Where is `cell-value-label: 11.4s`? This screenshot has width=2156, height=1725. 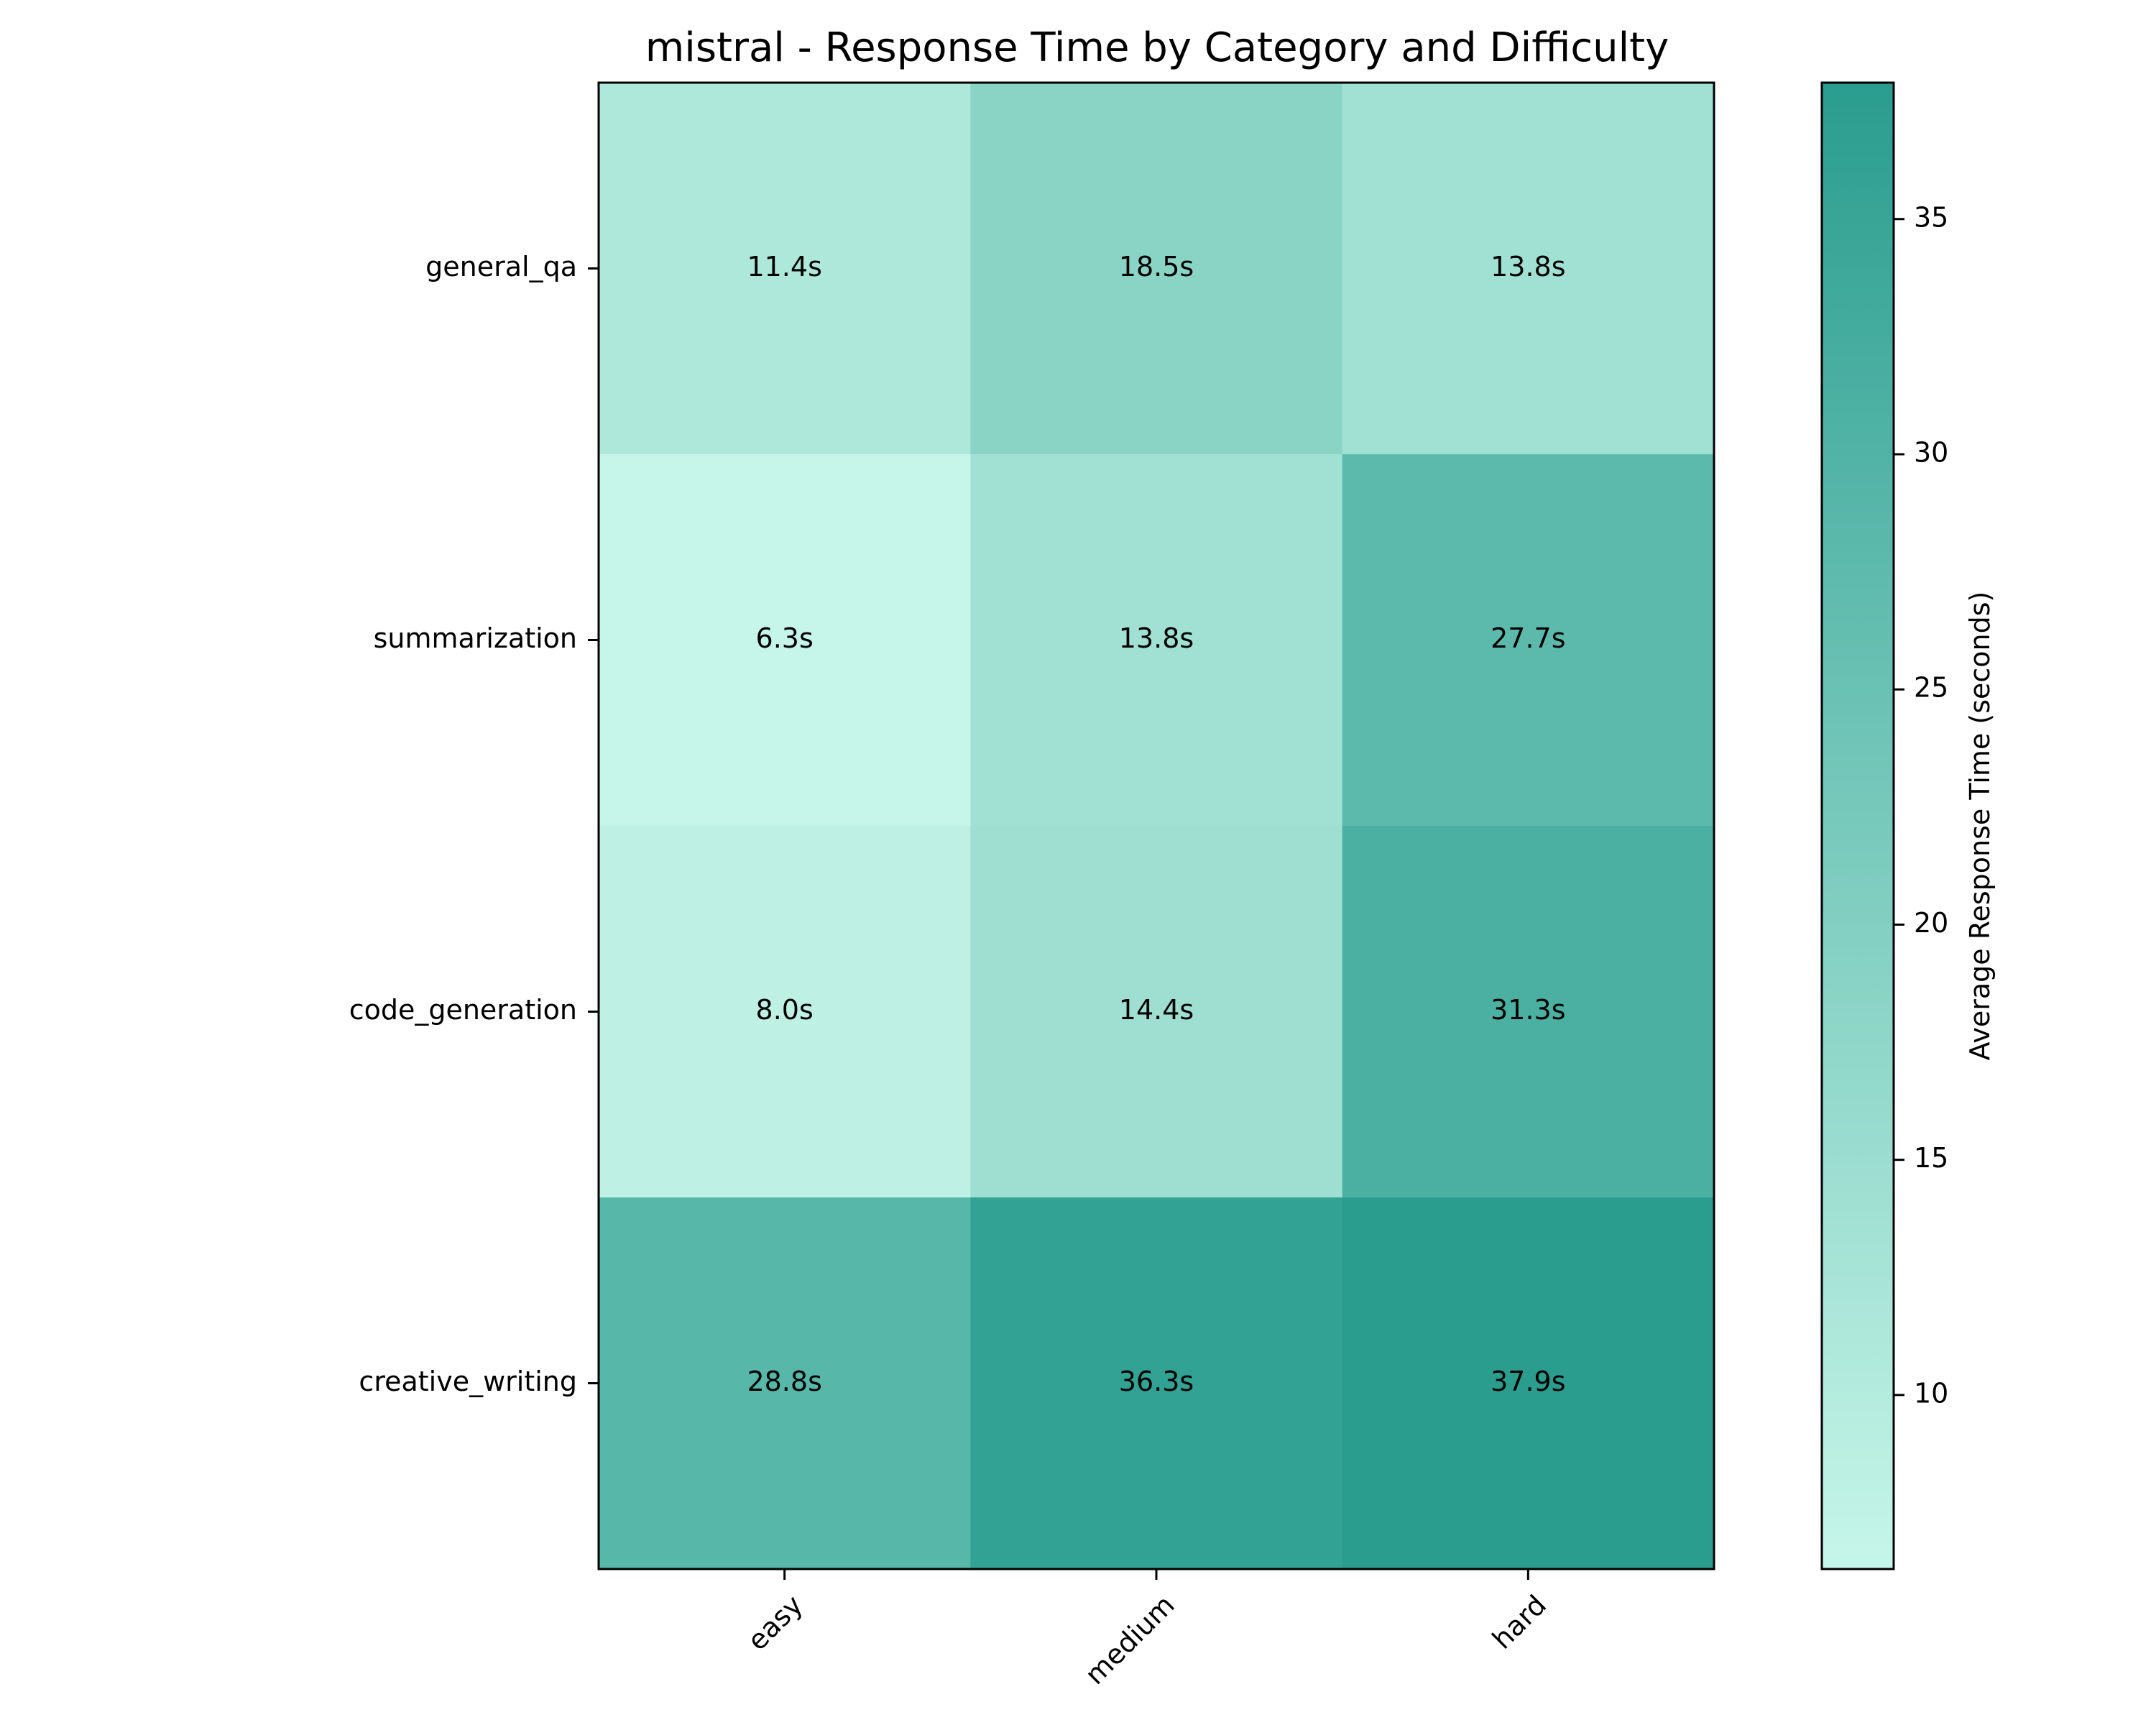 cell-value-label: 11.4s is located at coordinates (784, 266).